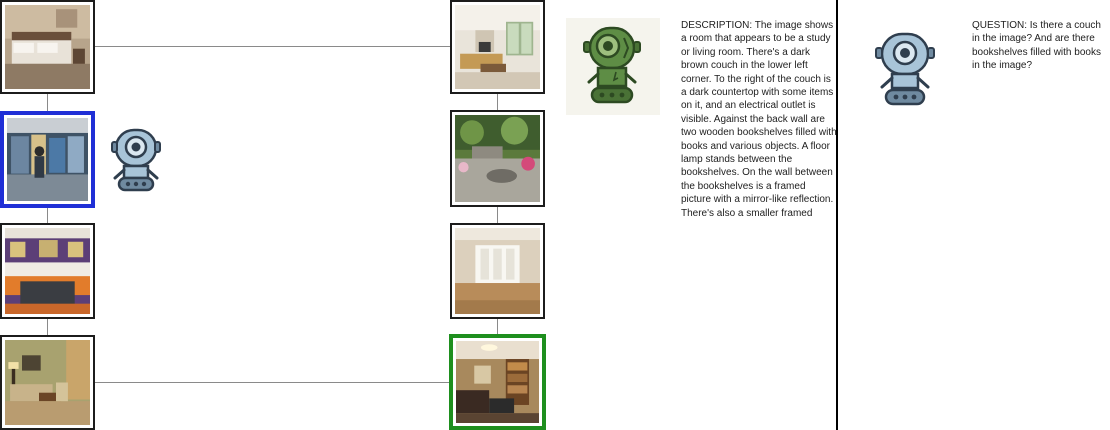  Describe the element at coordinates (497, 271) in the screenshot. I see `thumb-empty-room-windows` at that location.